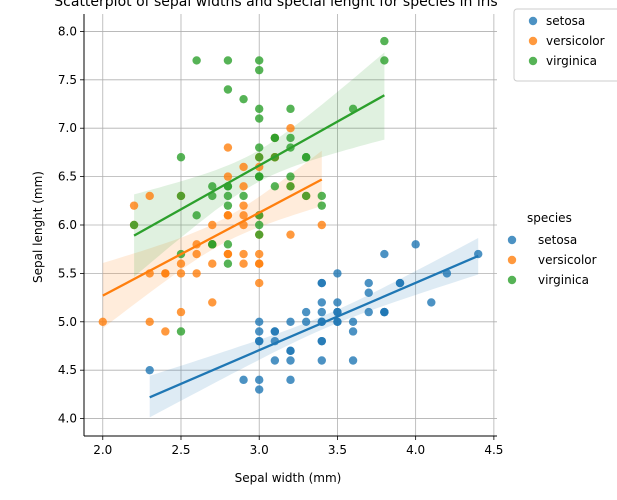 The height and width of the screenshot is (500, 617). What do you see at coordinates (512, 260) in the screenshot?
I see `outer-legend-marker-versicolor` at bounding box center [512, 260].